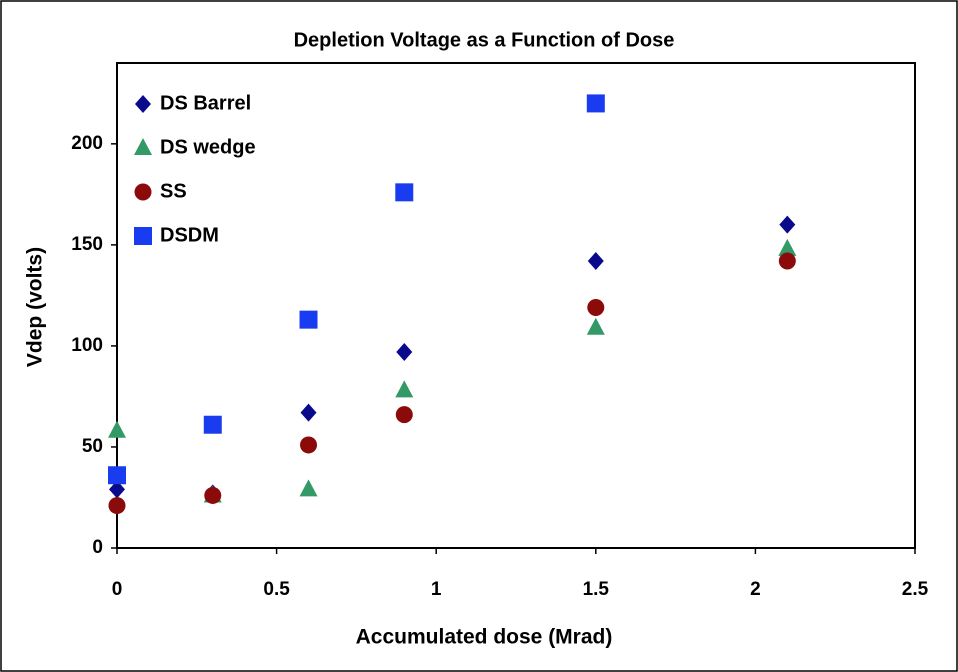 The width and height of the screenshot is (958, 672). What do you see at coordinates (484, 637) in the screenshot?
I see `x-axis-title: Accumulated dose (Mrad)` at bounding box center [484, 637].